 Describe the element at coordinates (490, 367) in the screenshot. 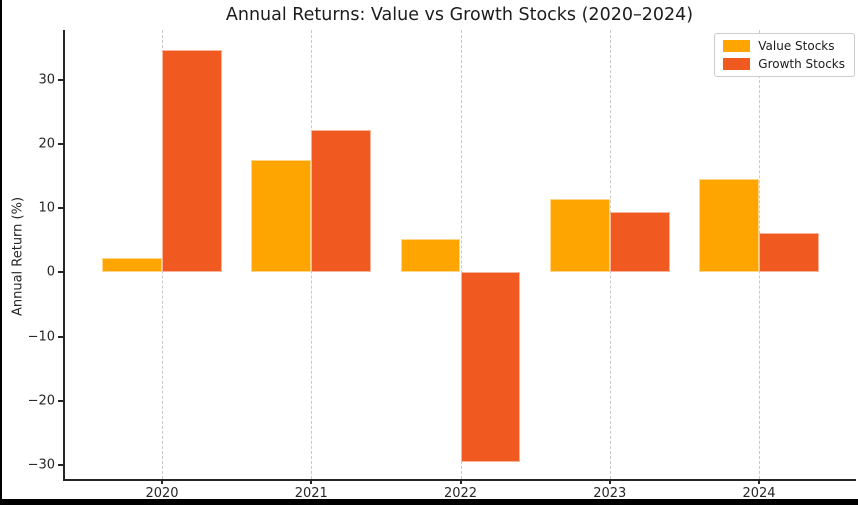

I see `bar-growth-stocks-2022` at that location.